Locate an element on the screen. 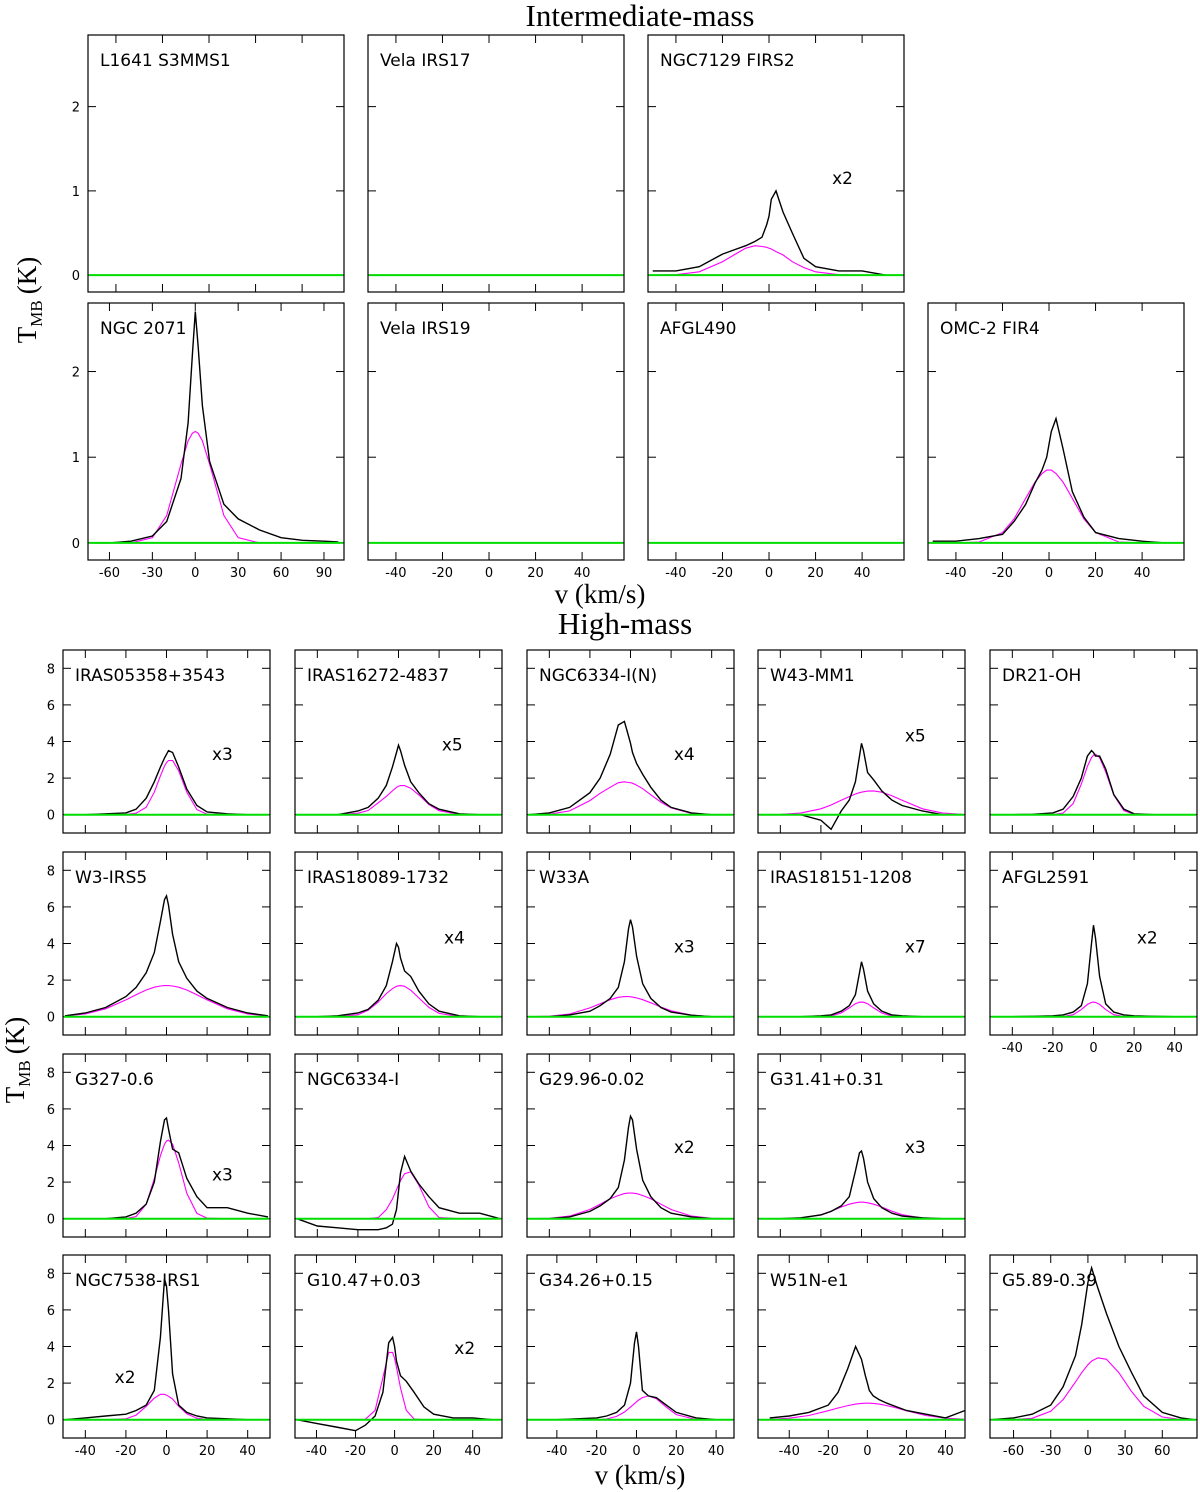 The width and height of the screenshot is (1200, 1492). panel: NGC7129 FIRS2 x2 is located at coordinates (776, 163).